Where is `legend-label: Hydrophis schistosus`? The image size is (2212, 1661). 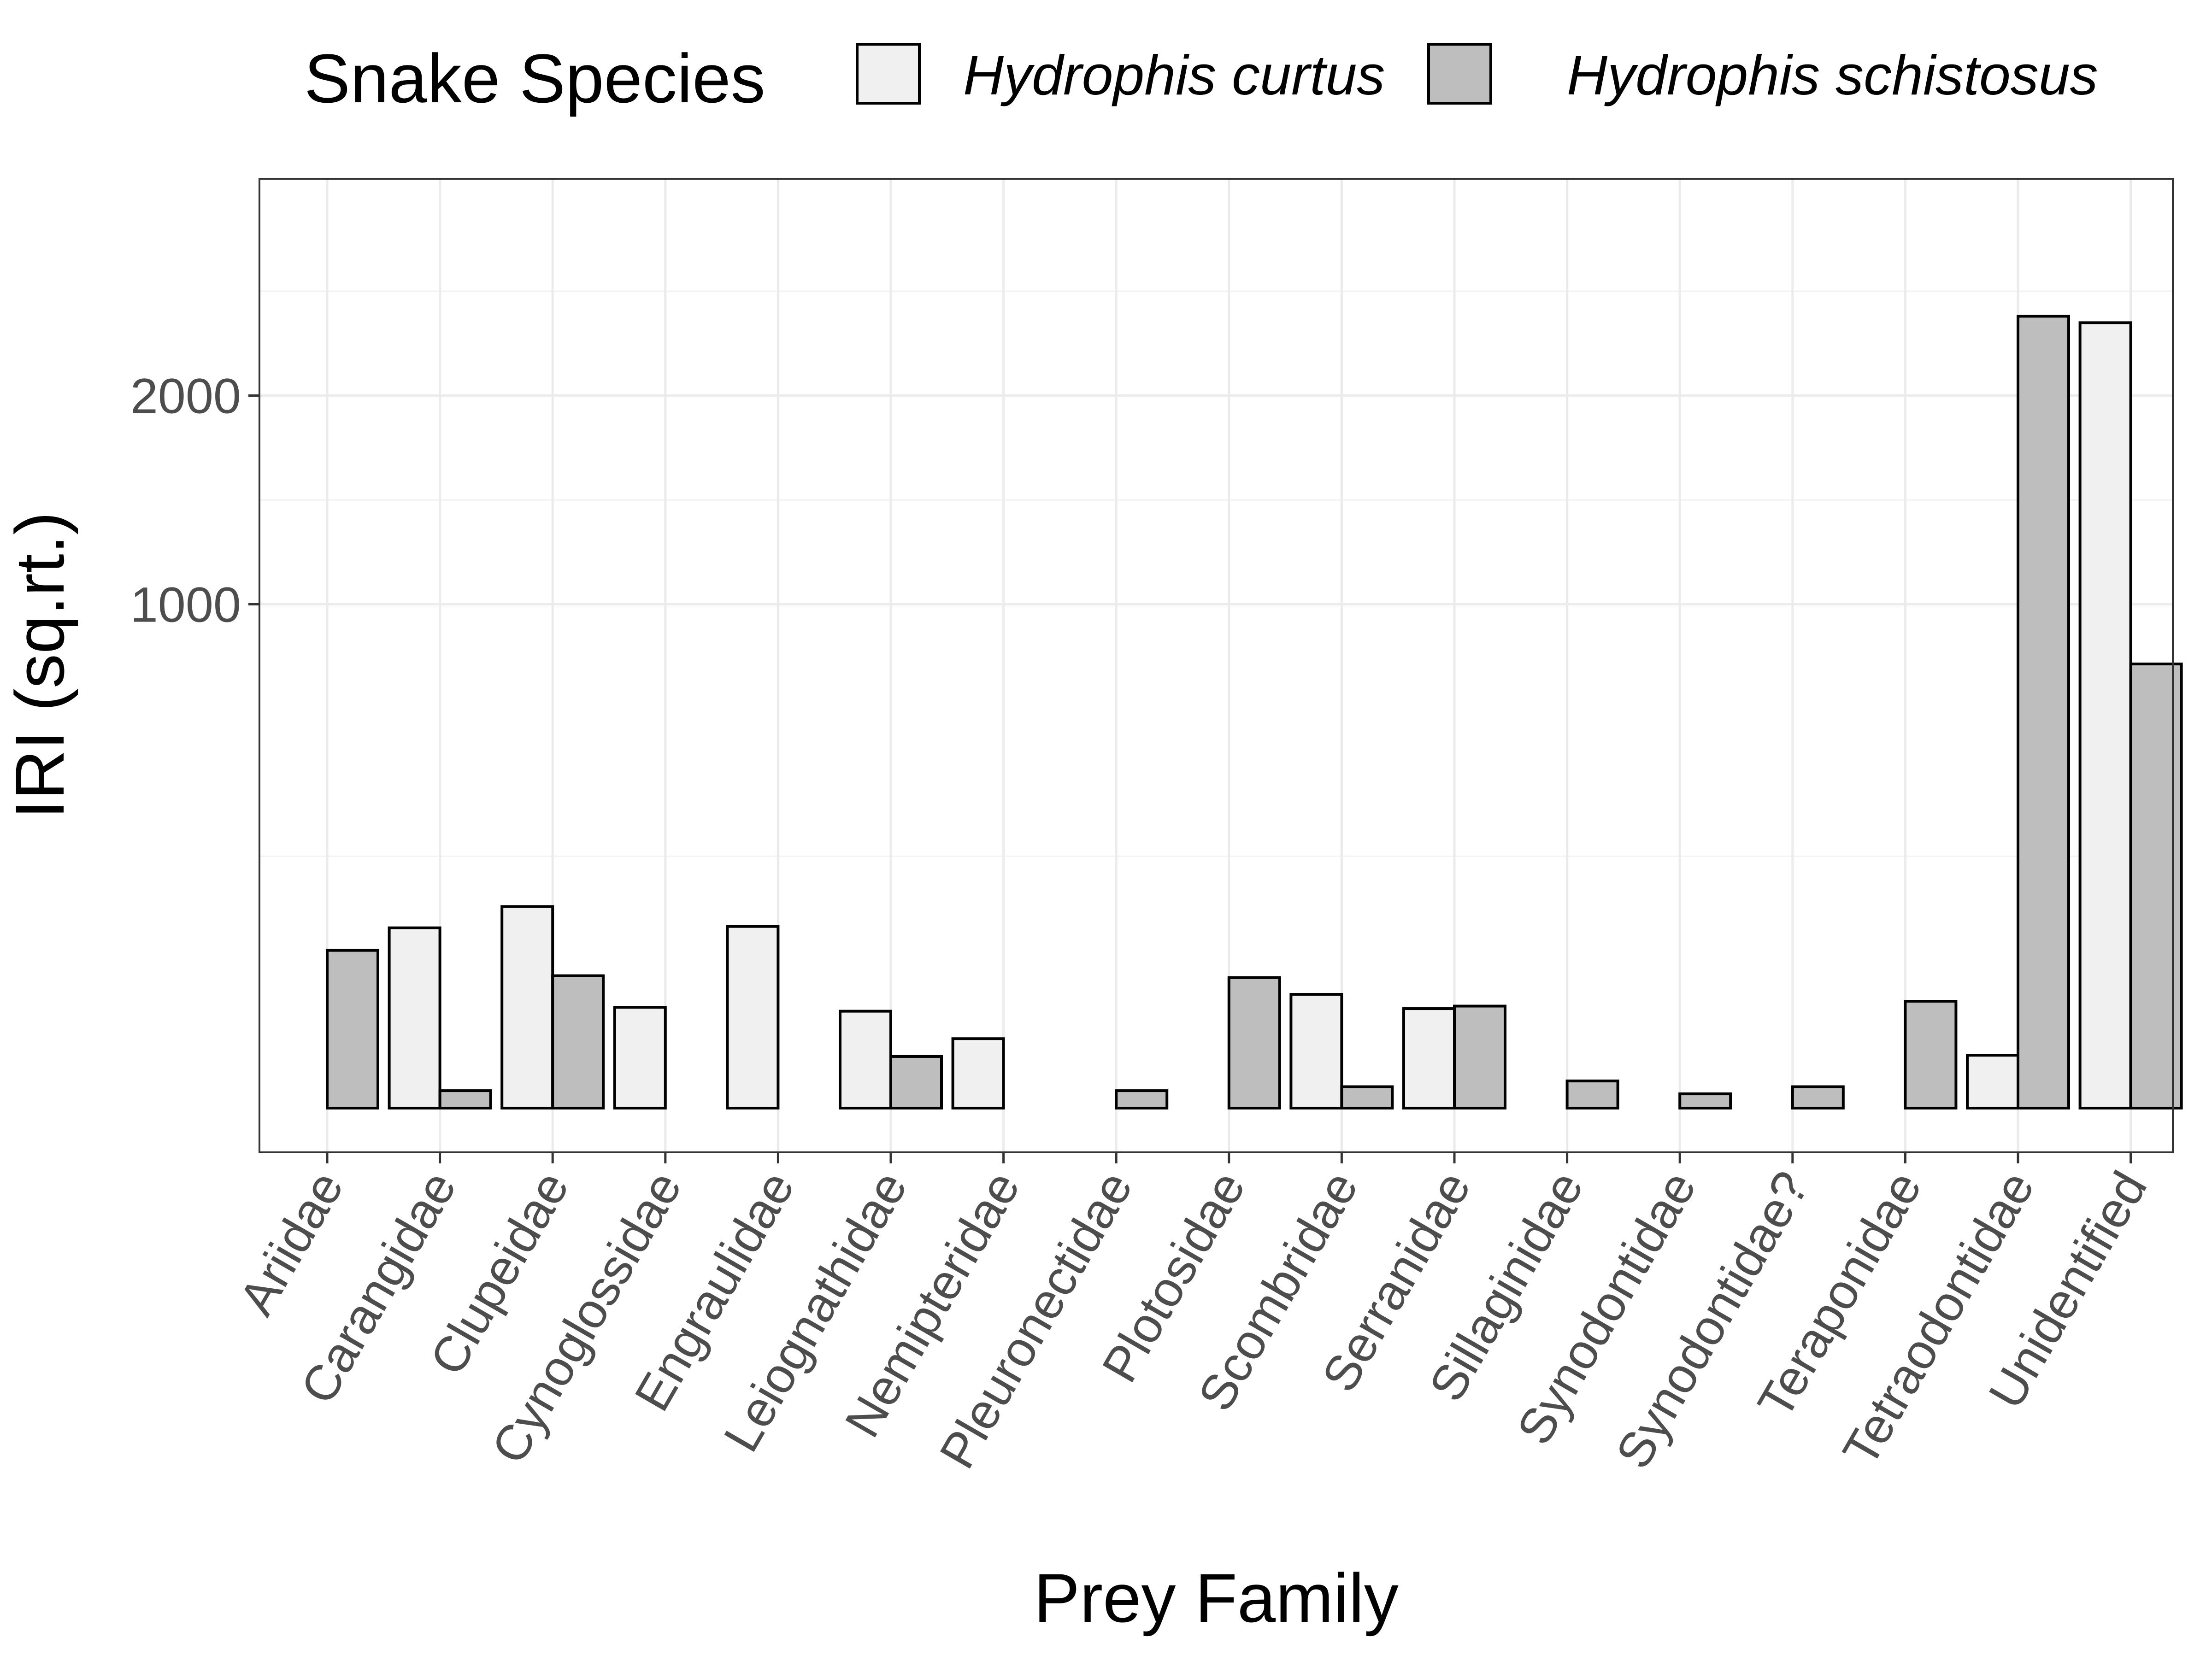
legend-label: Hydrophis schistosus is located at coordinates (1832, 75).